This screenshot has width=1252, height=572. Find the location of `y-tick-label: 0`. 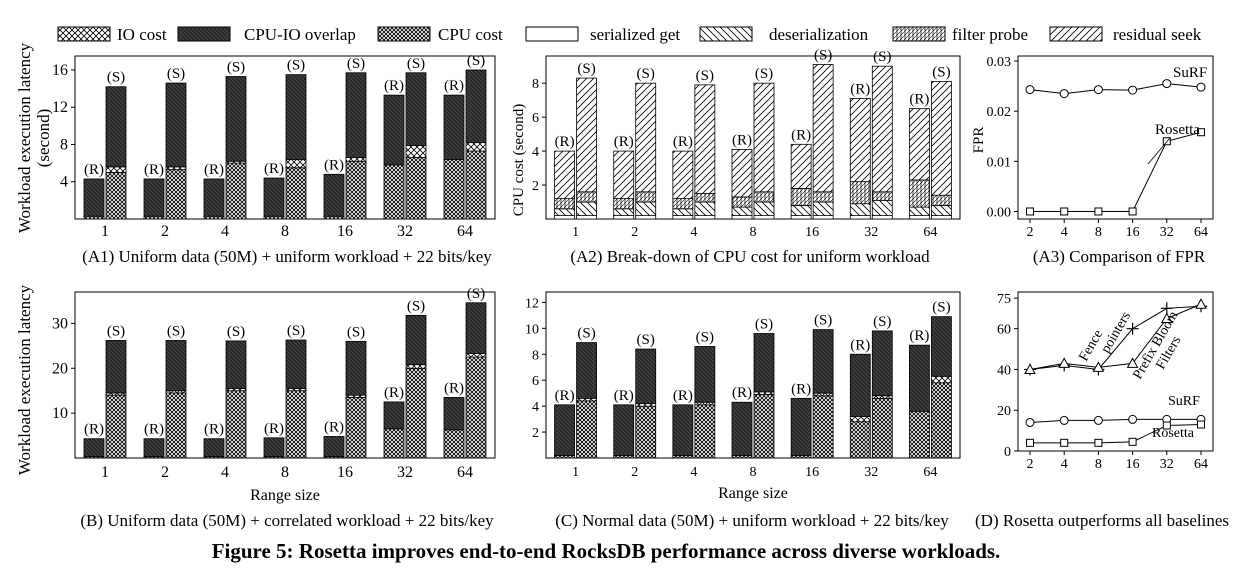

y-tick-label: 0 is located at coordinates (1007, 452).